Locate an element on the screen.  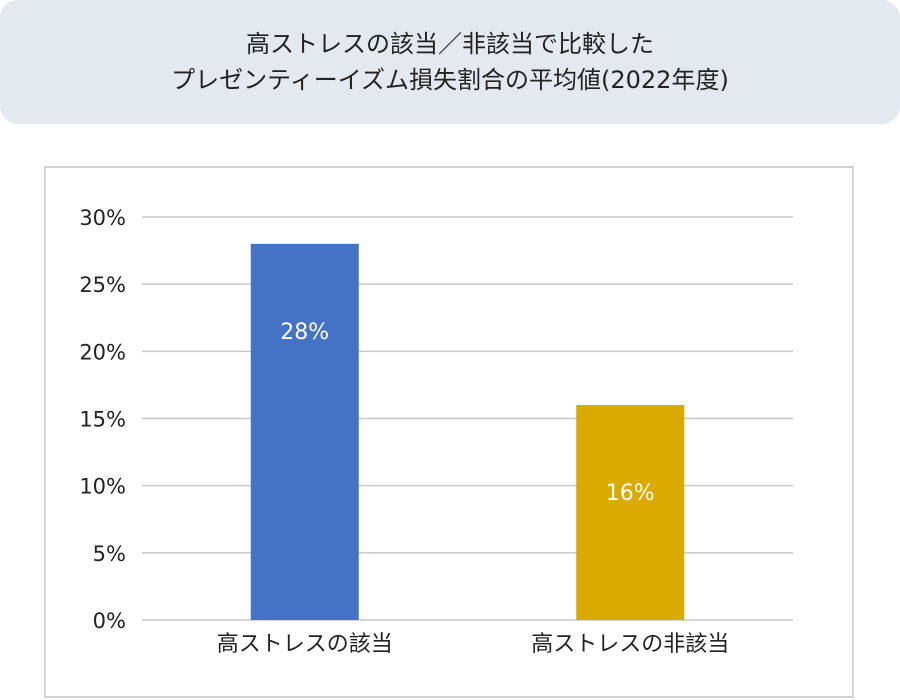
y-tick-label: 10% is located at coordinates (102, 487).